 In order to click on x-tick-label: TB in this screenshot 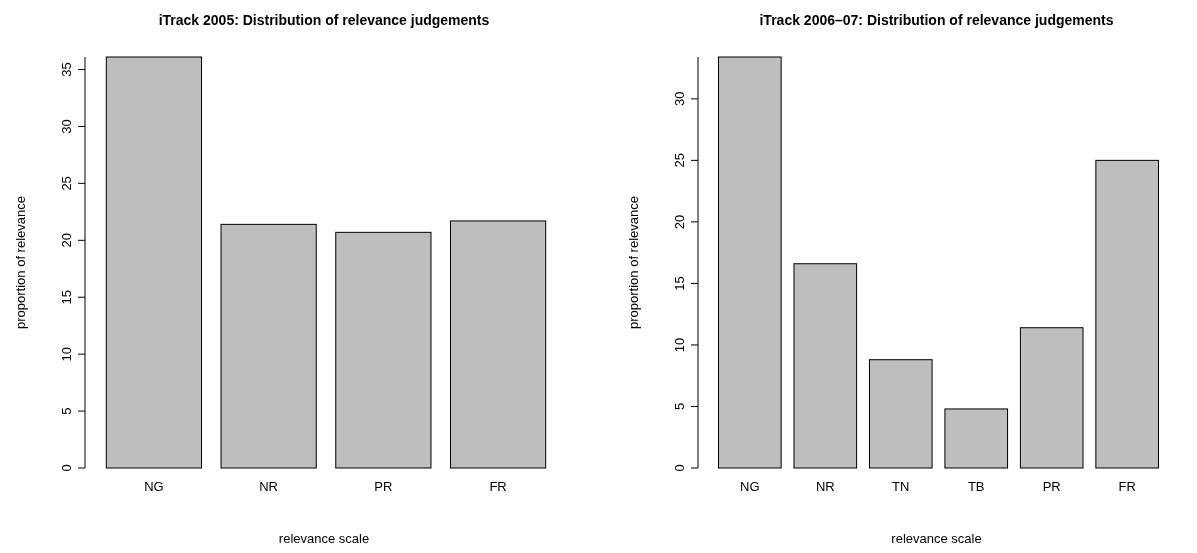, I will do `click(976, 486)`.